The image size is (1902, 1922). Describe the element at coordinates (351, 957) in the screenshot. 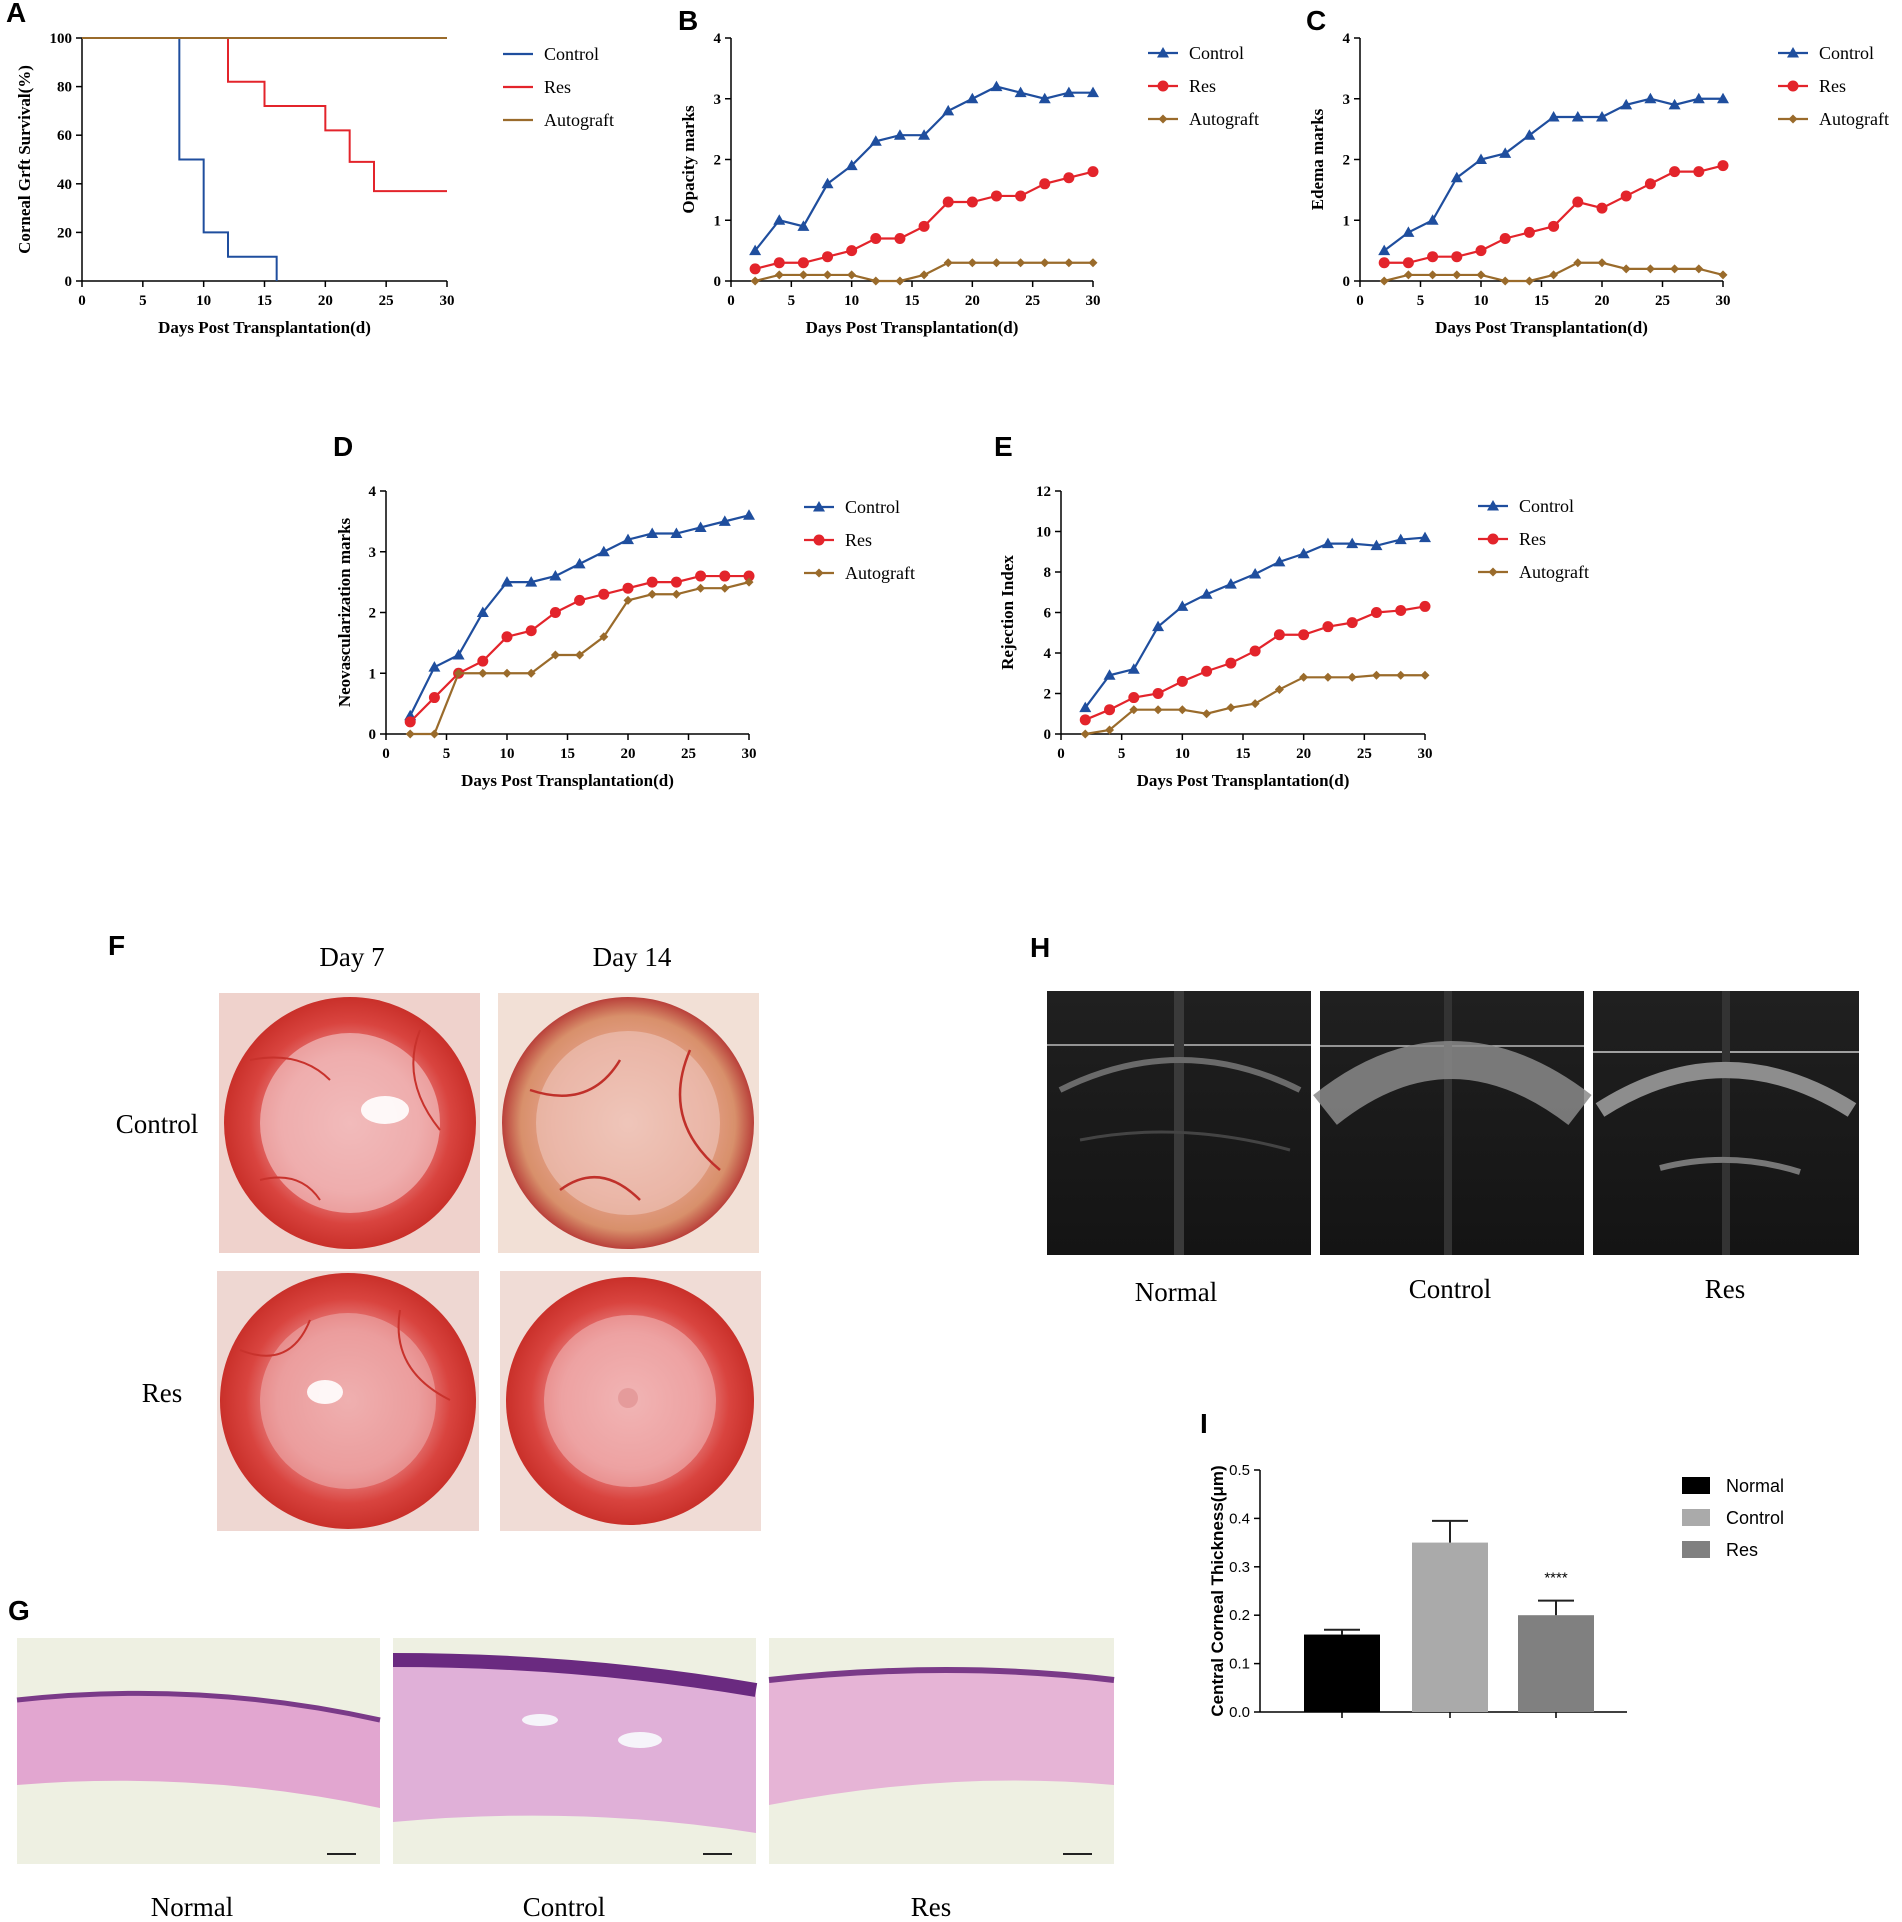

I see `panel-f-col-label-day7: Day 7` at that location.